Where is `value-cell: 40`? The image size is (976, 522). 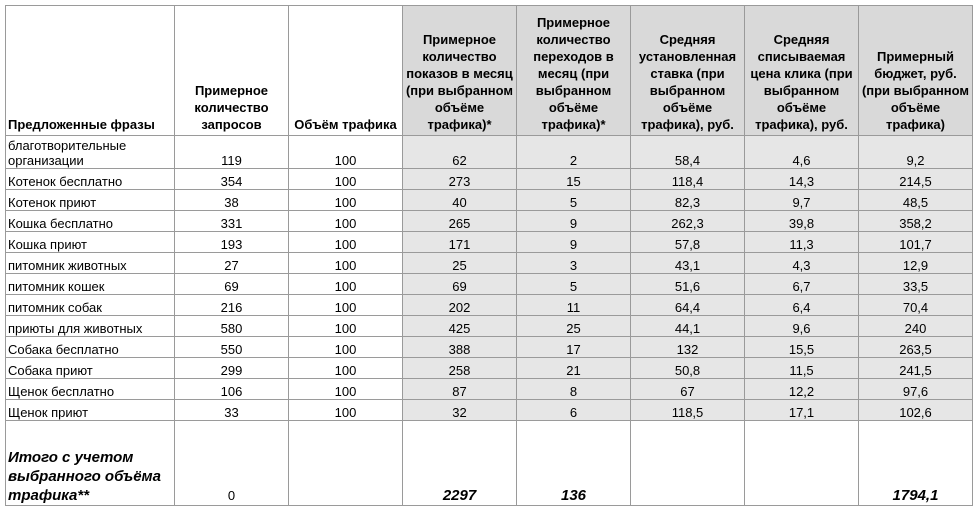
value-cell: 40 is located at coordinates (459, 200).